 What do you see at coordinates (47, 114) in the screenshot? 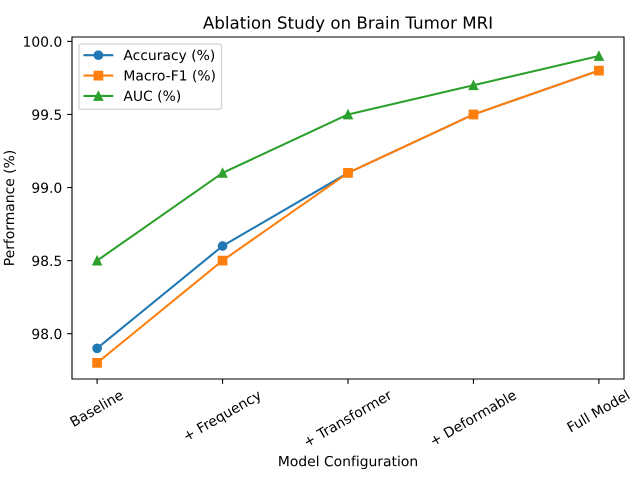
I see `y-tick-label: 99.5` at bounding box center [47, 114].